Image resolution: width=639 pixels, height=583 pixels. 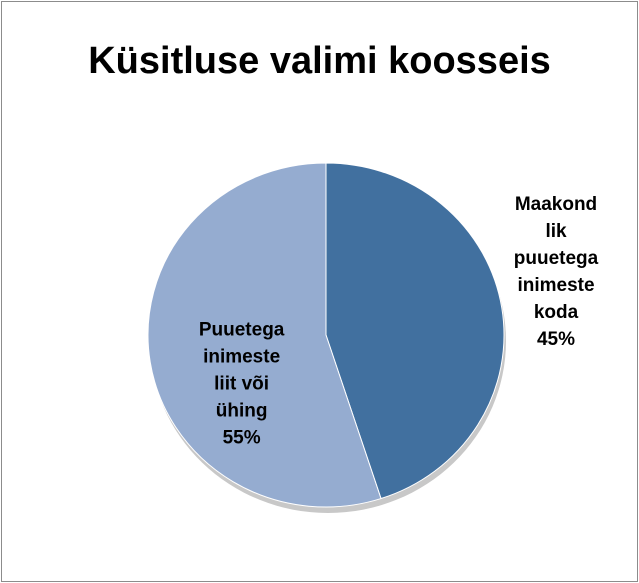 I want to click on value-label: 55%, so click(x=241, y=438).